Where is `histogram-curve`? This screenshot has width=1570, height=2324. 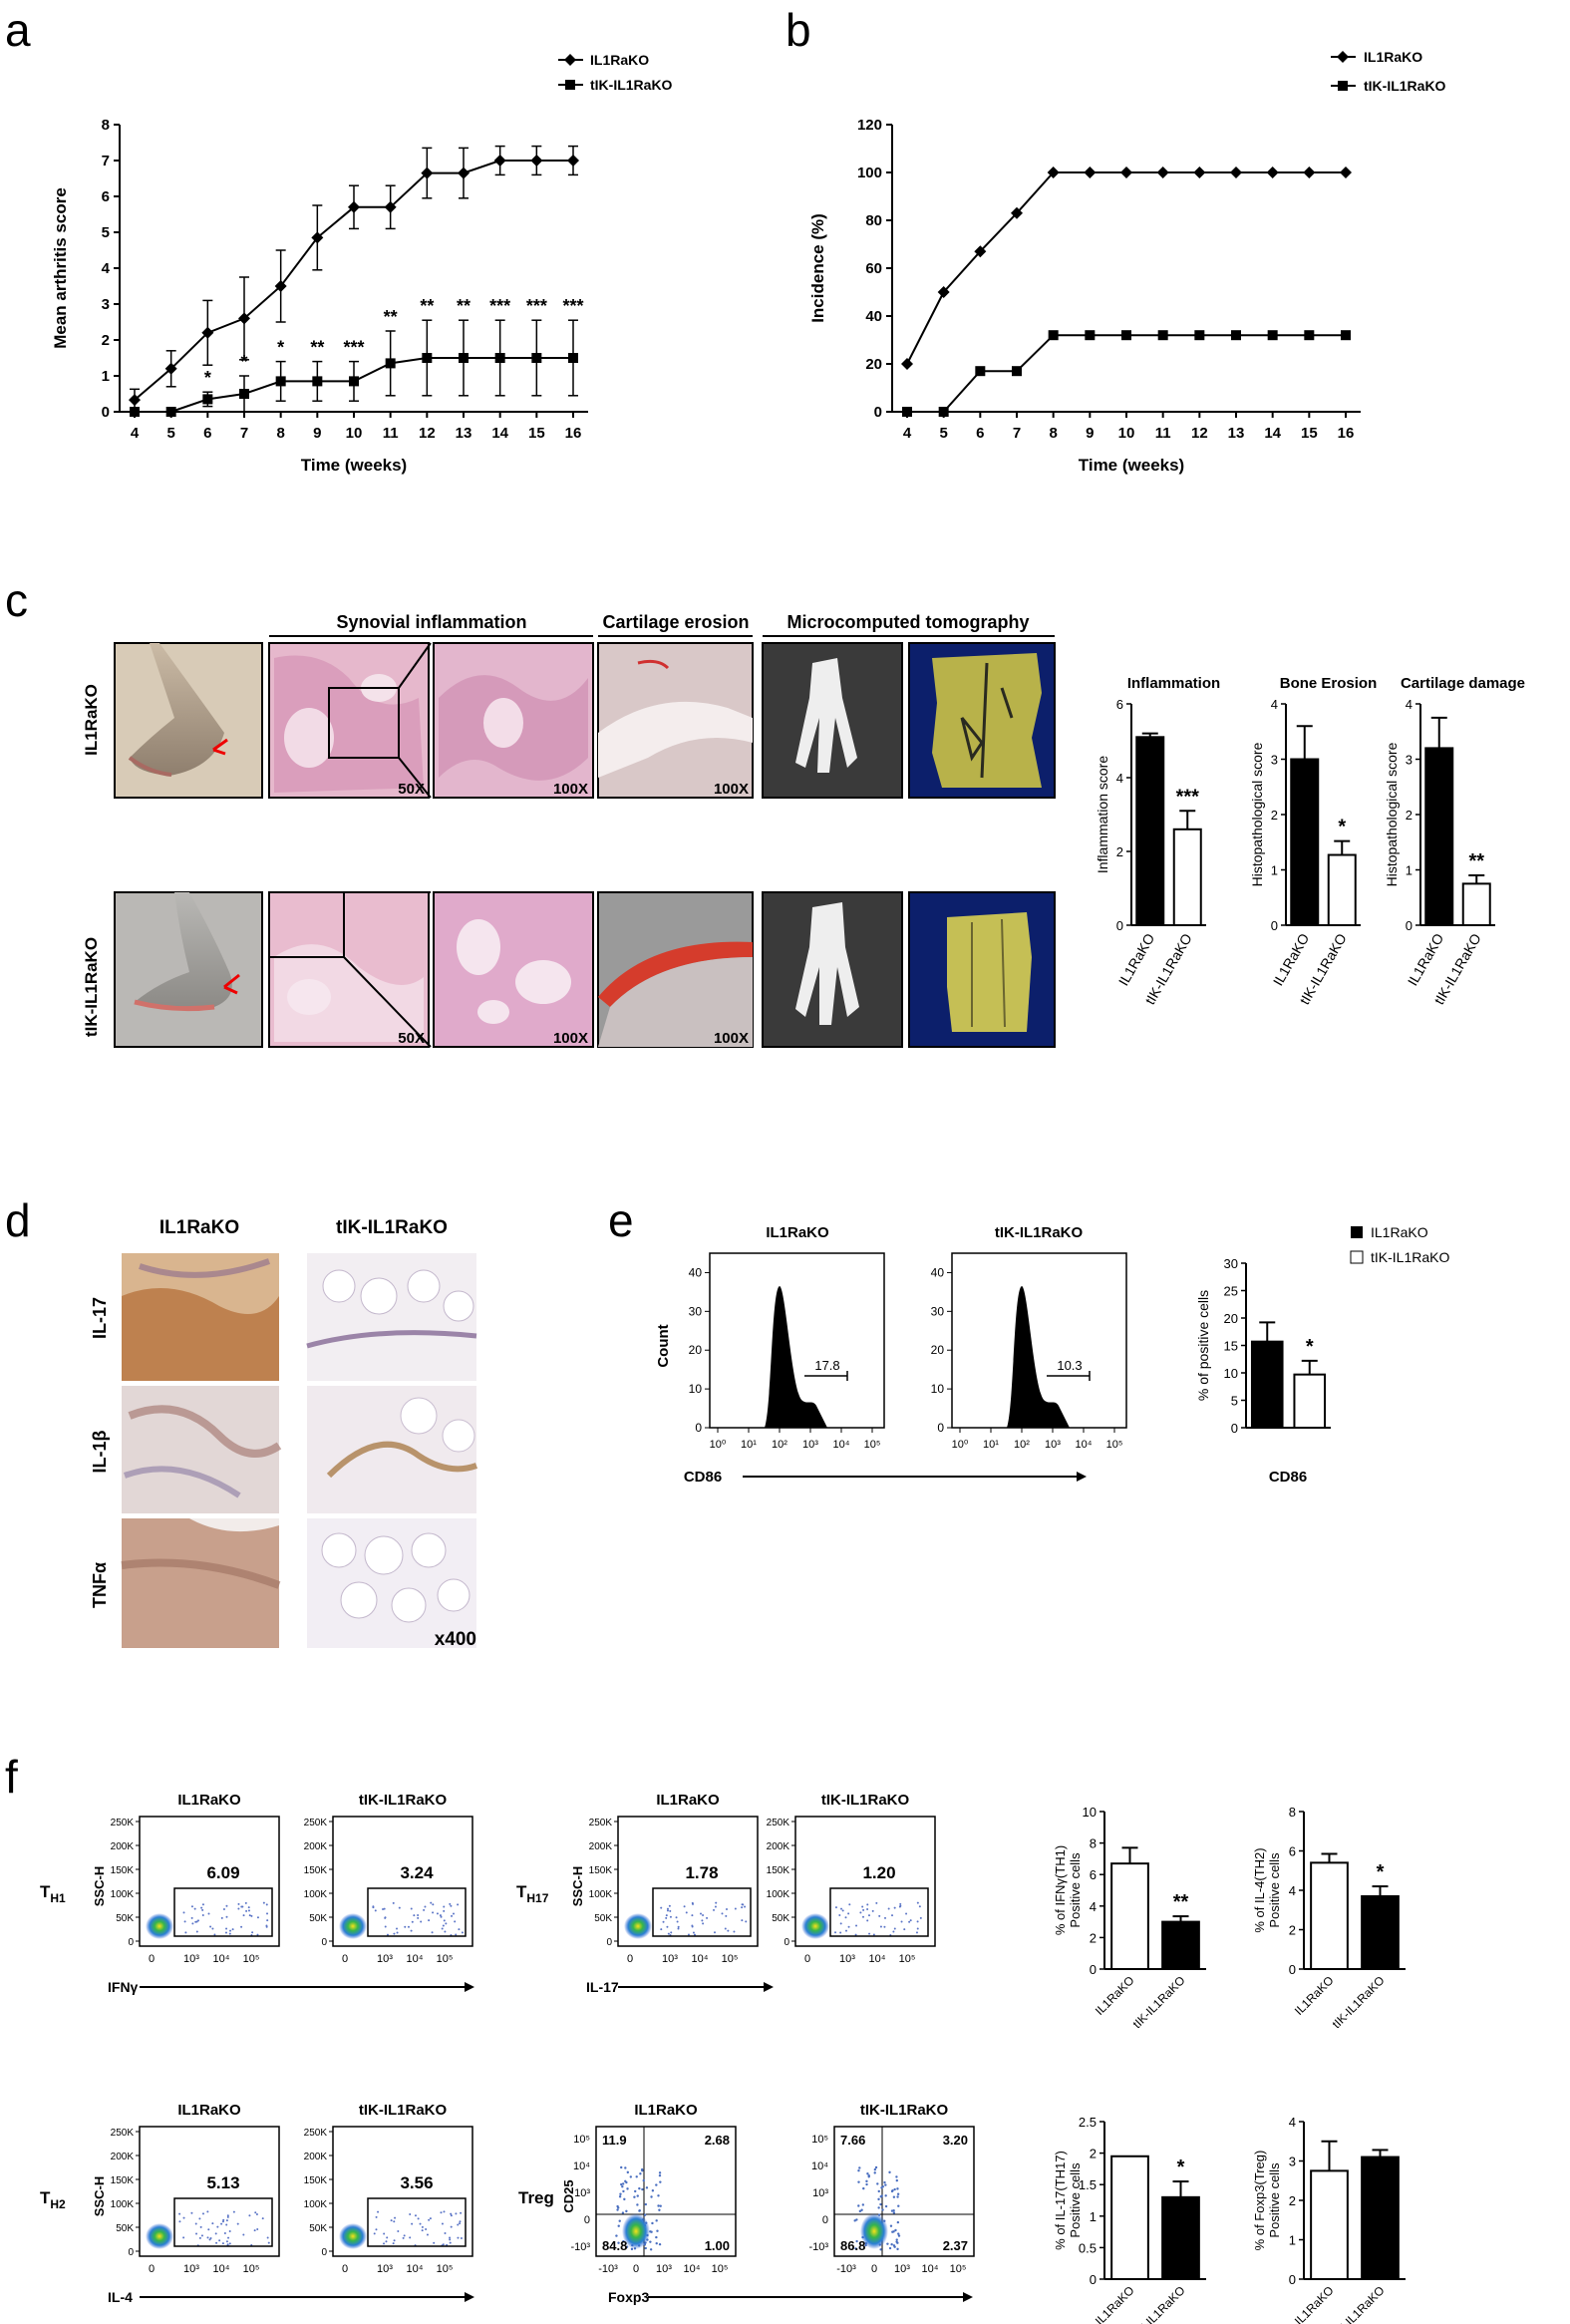 histogram-curve is located at coordinates (796, 1357).